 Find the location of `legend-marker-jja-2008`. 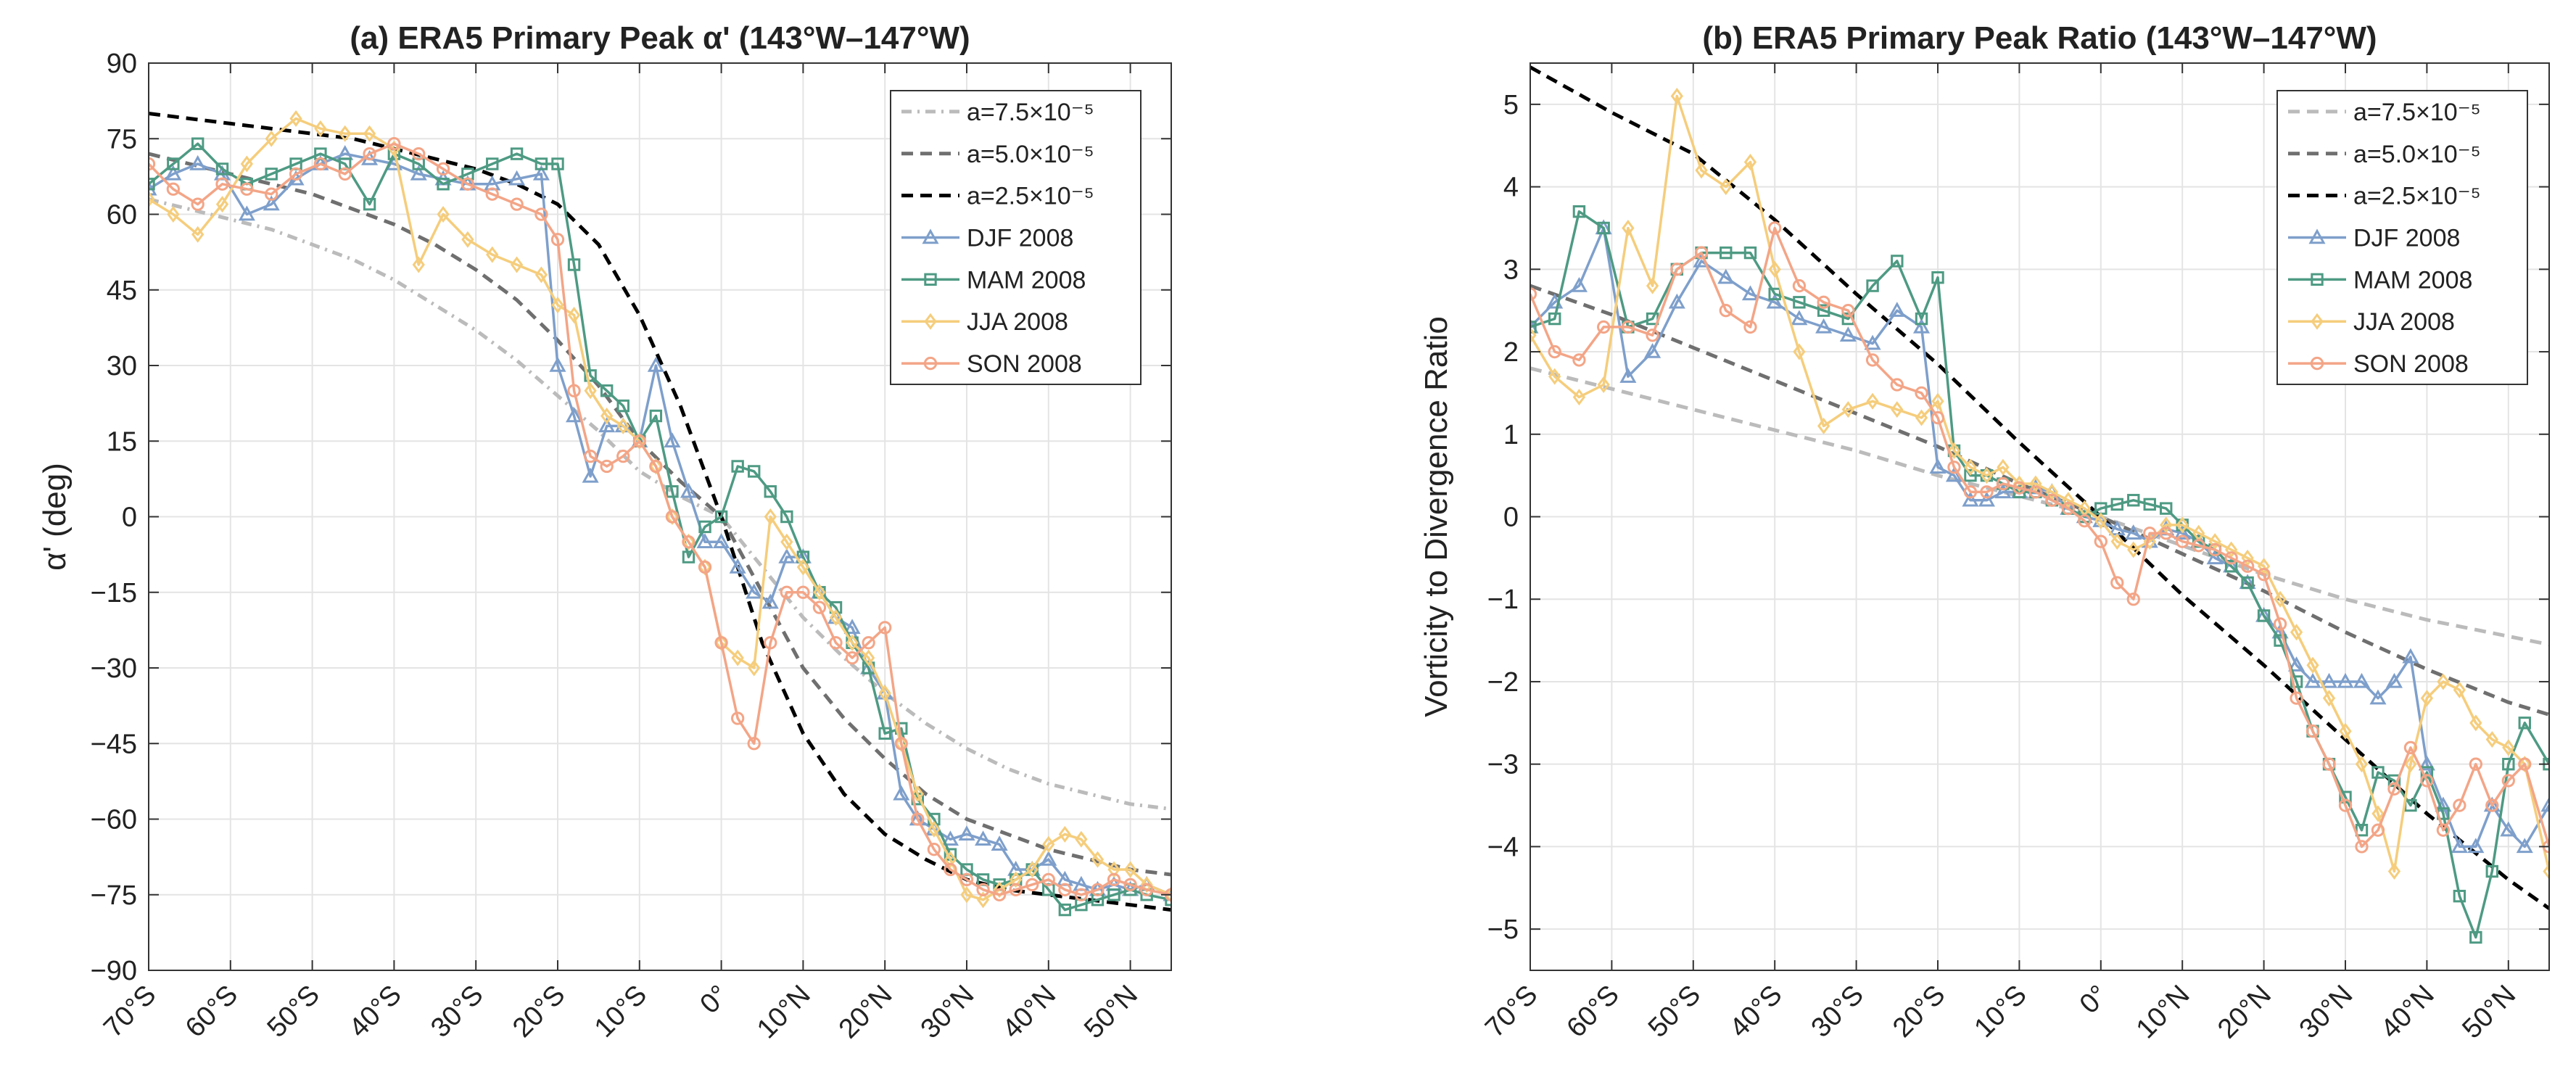

legend-marker-jja-2008 is located at coordinates (930, 321).